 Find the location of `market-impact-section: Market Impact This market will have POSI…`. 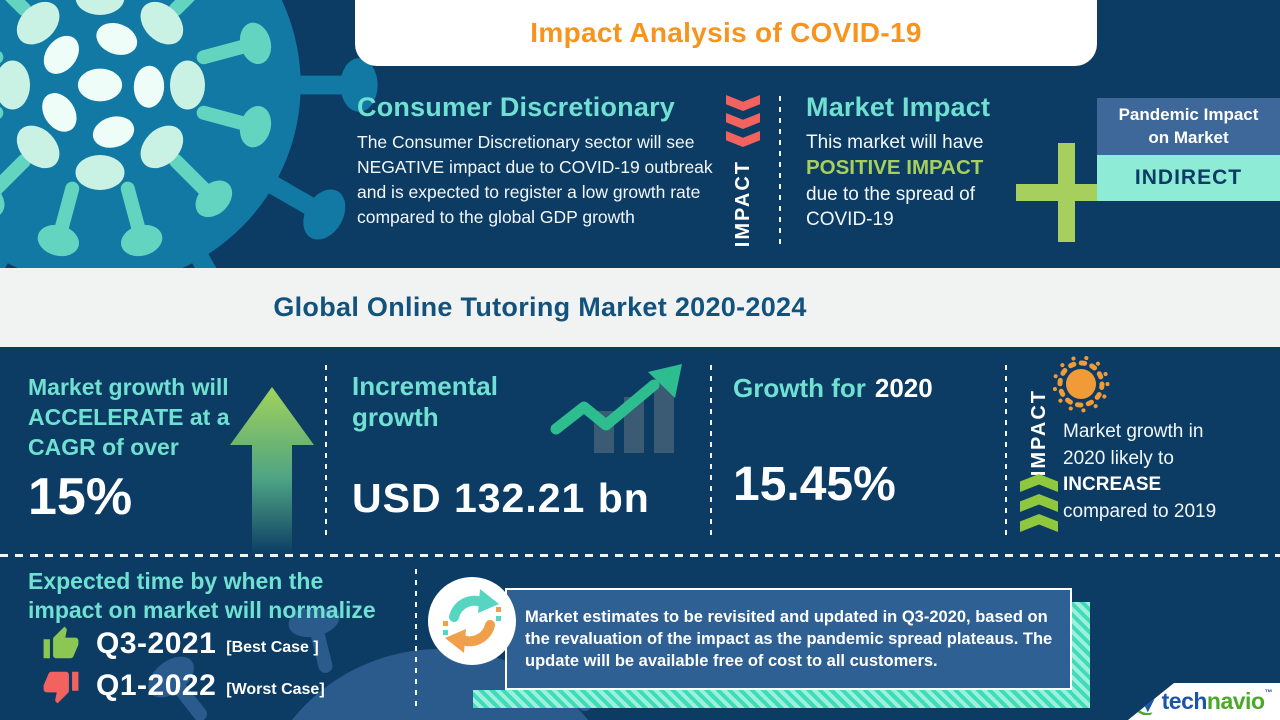

market-impact-section: Market Impact This market will have POSI… is located at coordinates (931, 162).